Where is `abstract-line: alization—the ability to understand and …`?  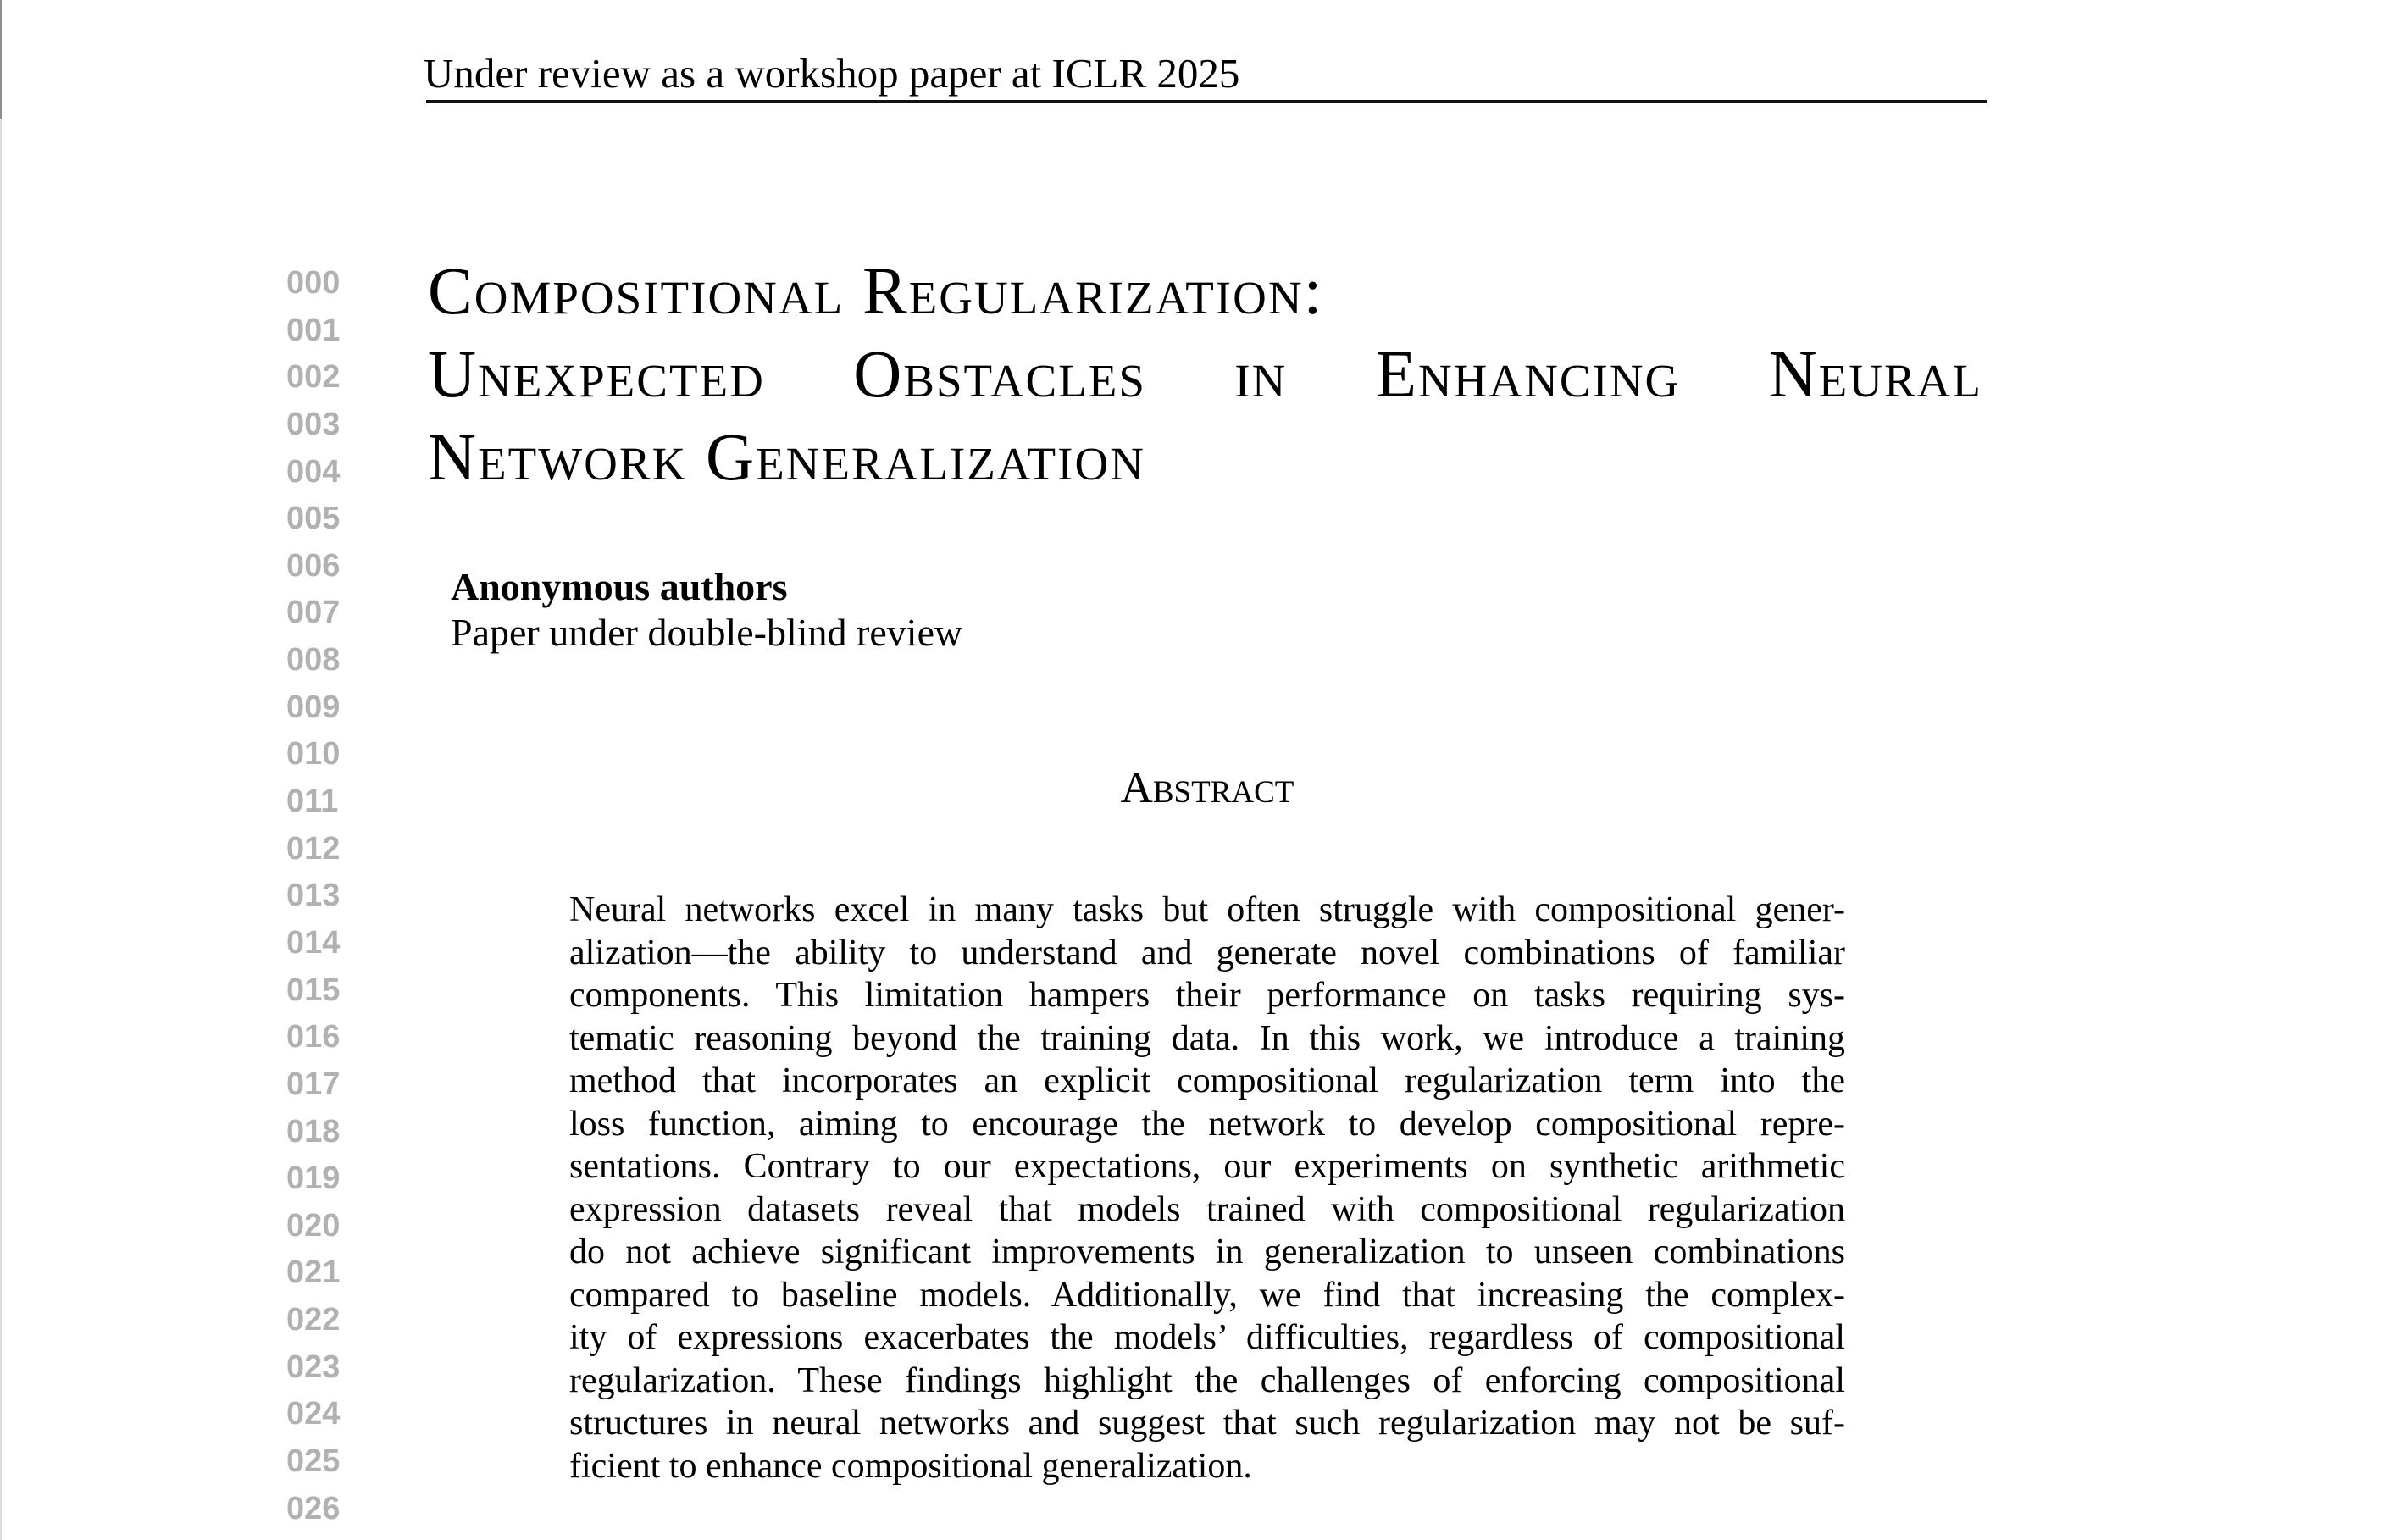
abstract-line: alization—the ability to understand and … is located at coordinates (1207, 952).